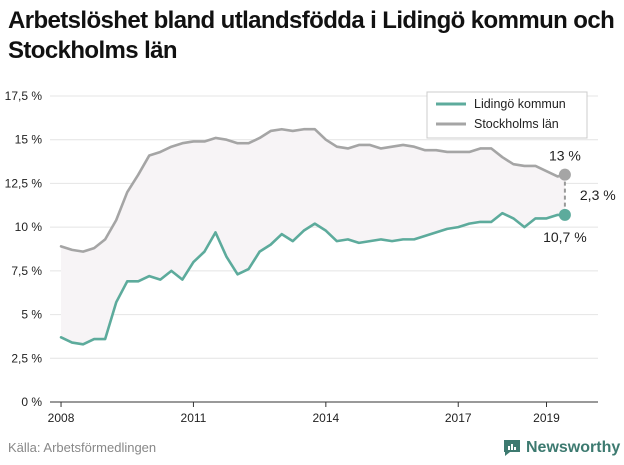 This screenshot has height=465, width=624. Describe the element at coordinates (26, 358) in the screenshot. I see `y-tick-label: 2,5 %` at that location.